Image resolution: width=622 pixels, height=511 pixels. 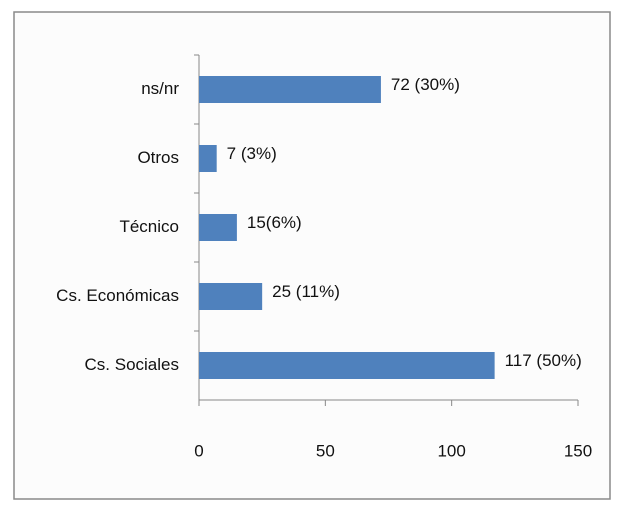 What do you see at coordinates (160, 88) in the screenshot?
I see `y-tick-label: ns/nr` at bounding box center [160, 88].